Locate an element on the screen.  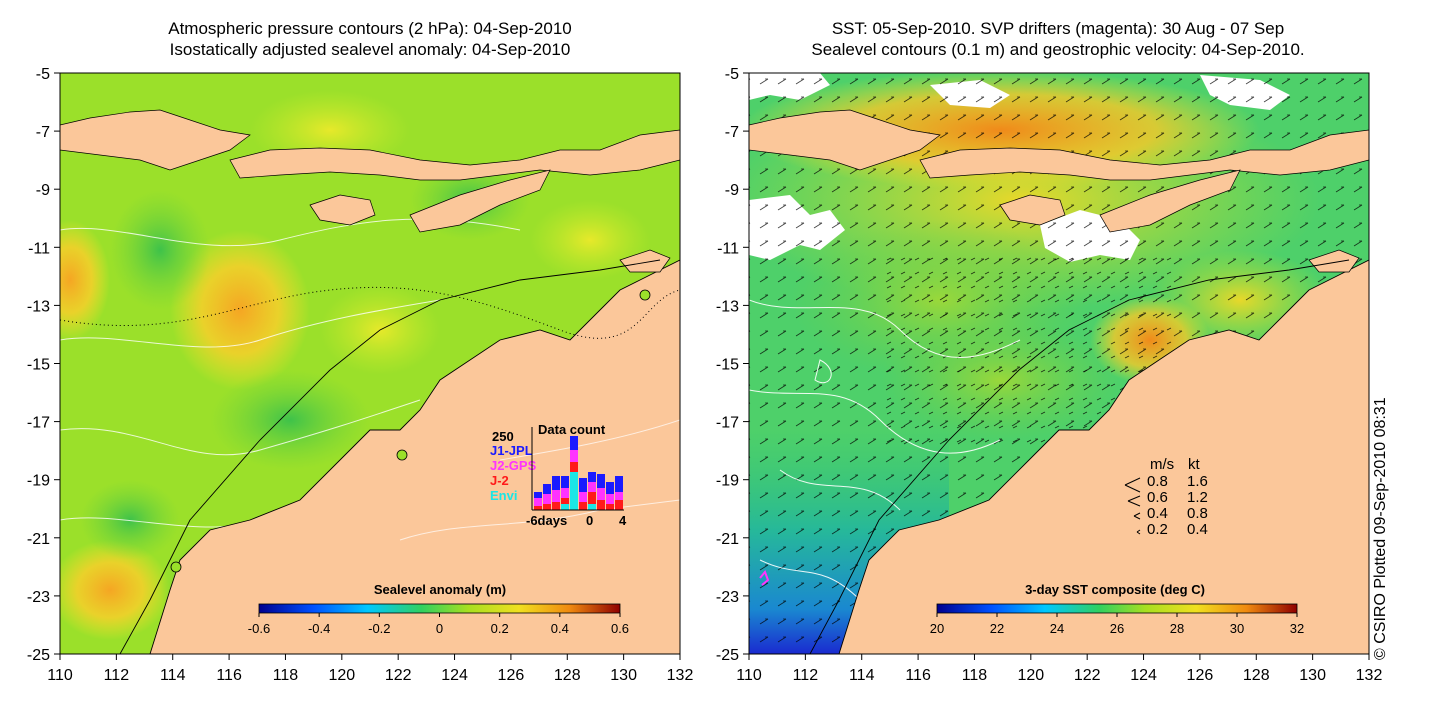
legend-j1-jpl: J1-JPL is located at coordinates (511, 450).